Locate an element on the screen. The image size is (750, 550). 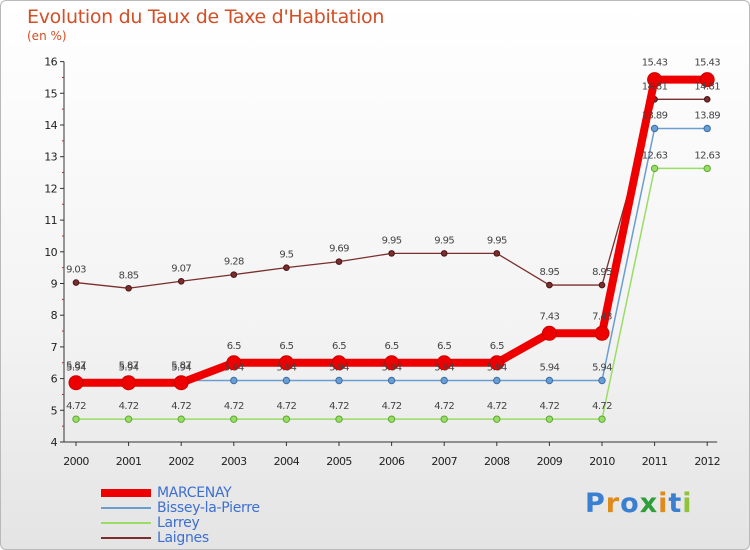
y-tick-label: 10 is located at coordinates (50, 252).